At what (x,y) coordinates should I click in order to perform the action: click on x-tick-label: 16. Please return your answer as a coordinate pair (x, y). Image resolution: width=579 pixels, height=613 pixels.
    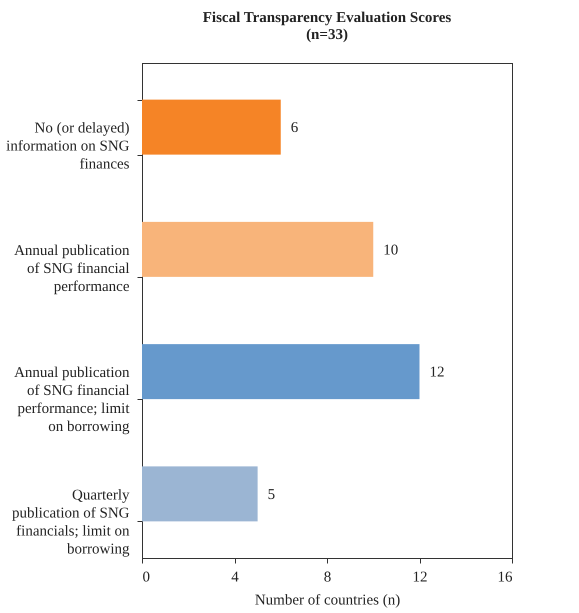
    Looking at the image, I should click on (505, 578).